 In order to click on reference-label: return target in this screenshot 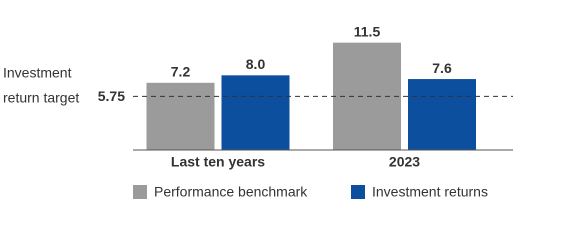, I will do `click(41, 98)`.